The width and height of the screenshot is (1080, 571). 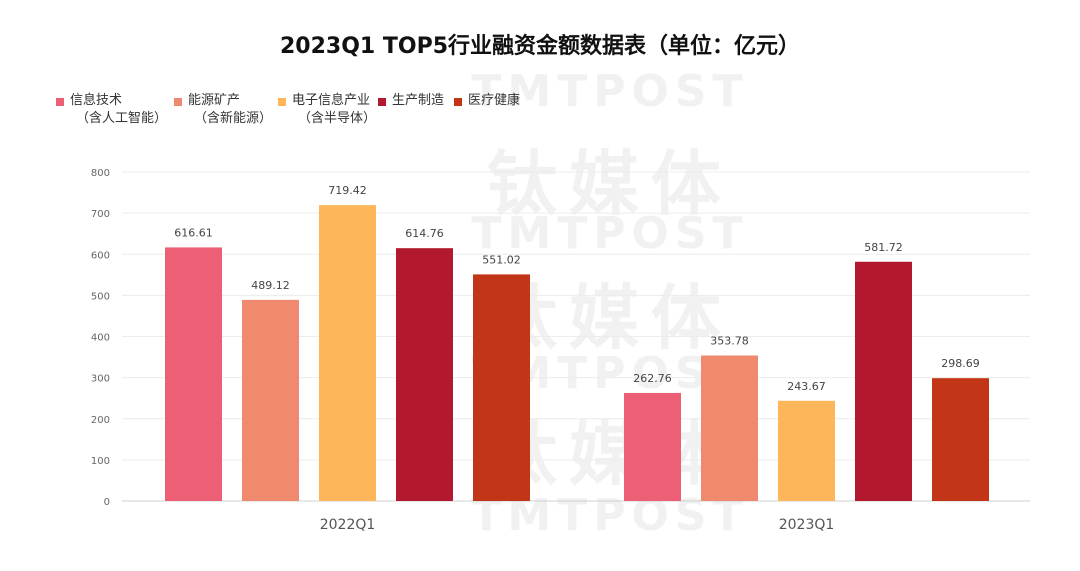 What do you see at coordinates (233, 118) in the screenshot?
I see `legend-note: （含新能源）` at bounding box center [233, 118].